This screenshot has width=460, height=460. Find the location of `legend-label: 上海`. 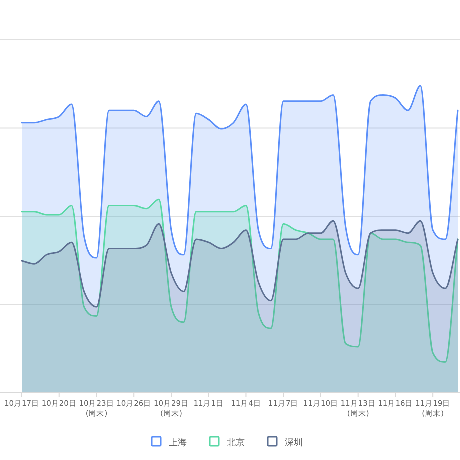

legend-label: 上海 is located at coordinates (178, 443).